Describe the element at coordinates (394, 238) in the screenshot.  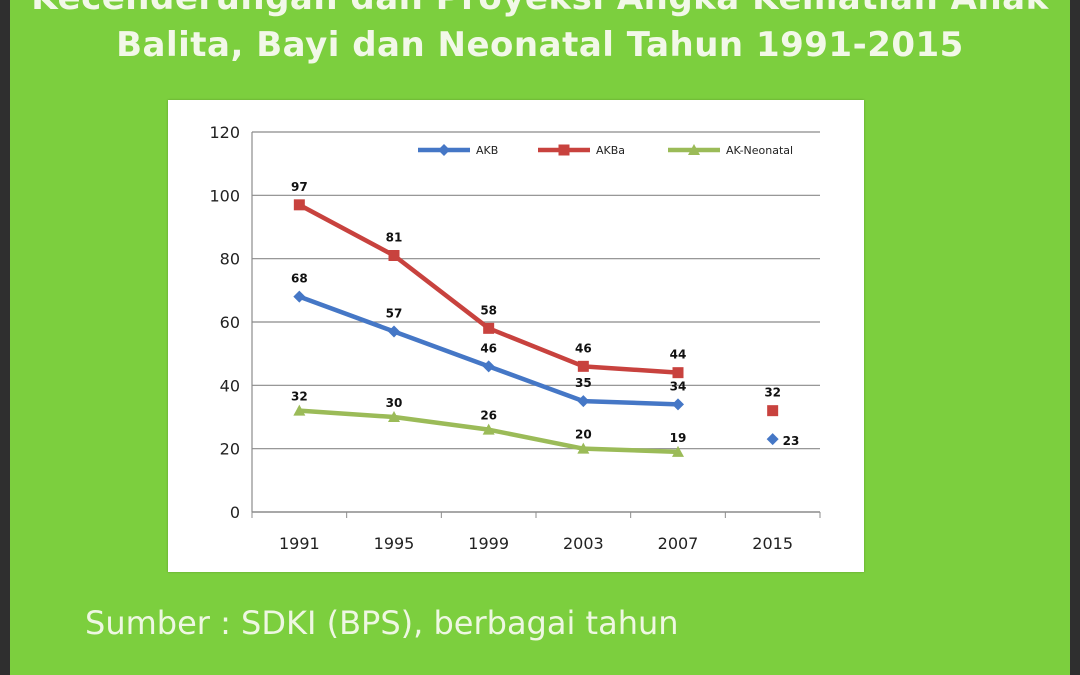
I see `data-label: 81` at that location.